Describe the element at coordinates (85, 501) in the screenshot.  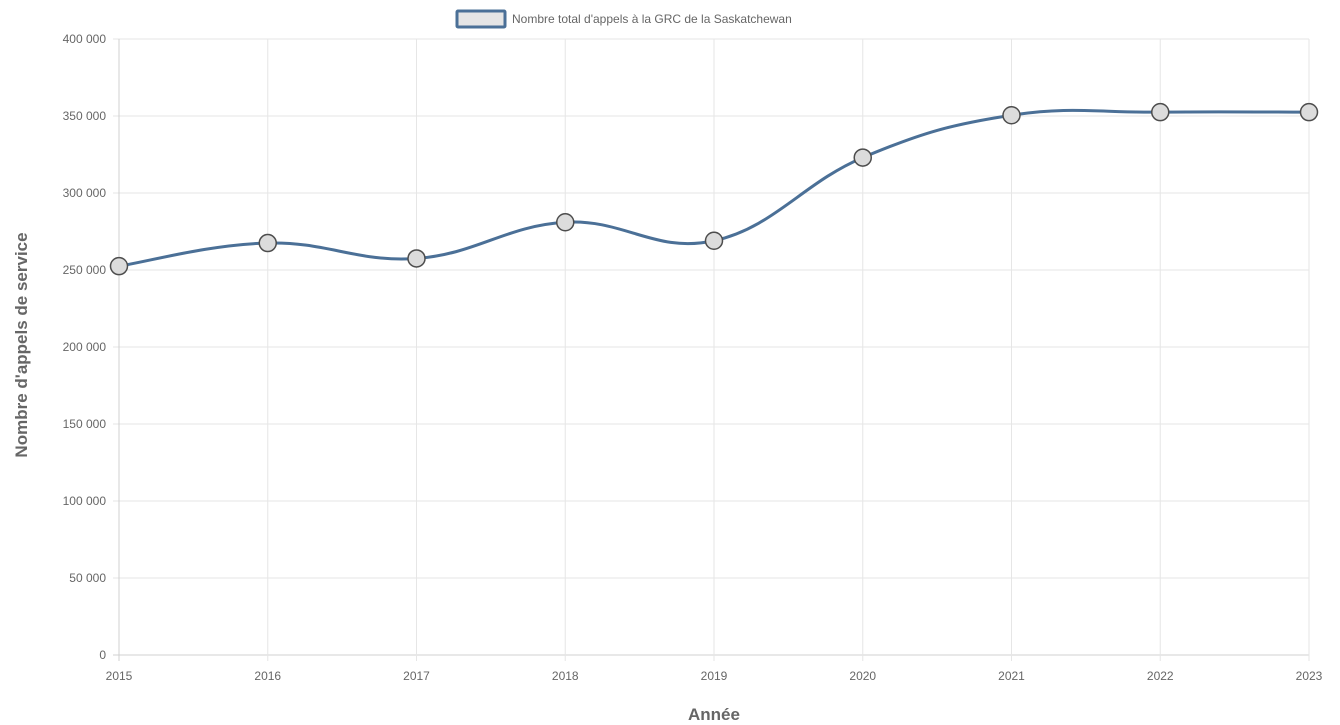
I see `y-tick-label: 100 000` at that location.